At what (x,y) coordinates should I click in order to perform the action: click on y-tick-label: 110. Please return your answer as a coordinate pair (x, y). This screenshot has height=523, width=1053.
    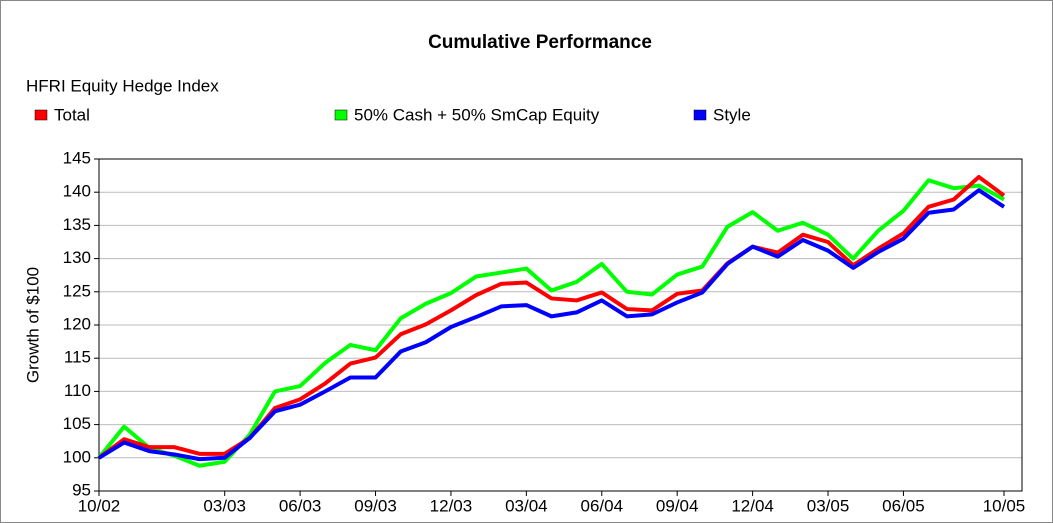
    Looking at the image, I should click on (77, 390).